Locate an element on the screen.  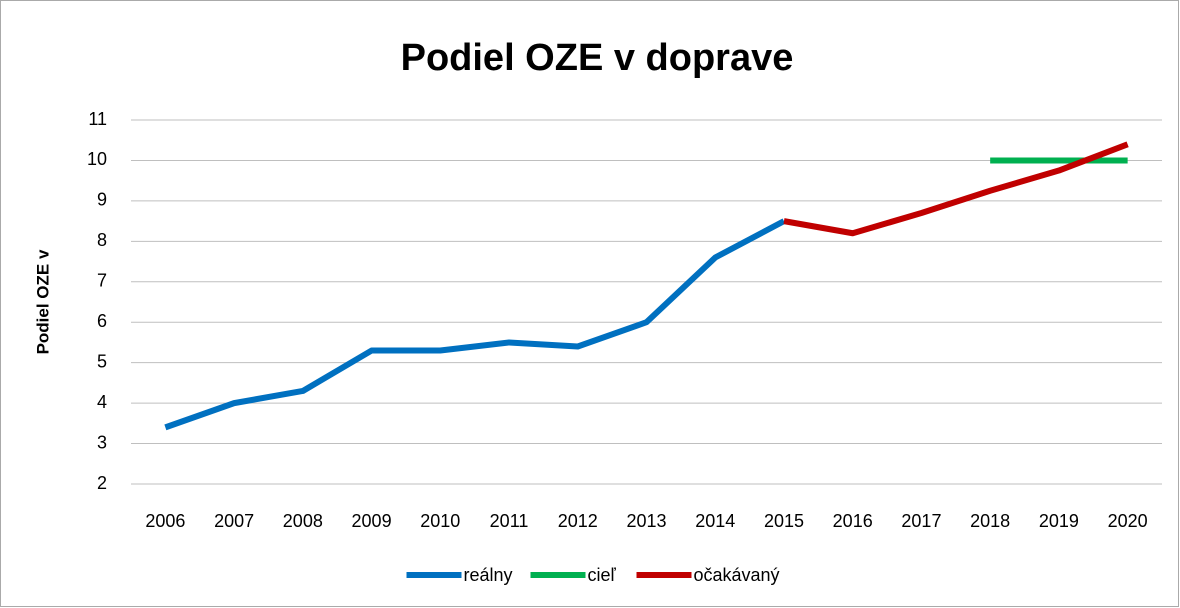
x-tick-label: 2011 is located at coordinates (509, 521).